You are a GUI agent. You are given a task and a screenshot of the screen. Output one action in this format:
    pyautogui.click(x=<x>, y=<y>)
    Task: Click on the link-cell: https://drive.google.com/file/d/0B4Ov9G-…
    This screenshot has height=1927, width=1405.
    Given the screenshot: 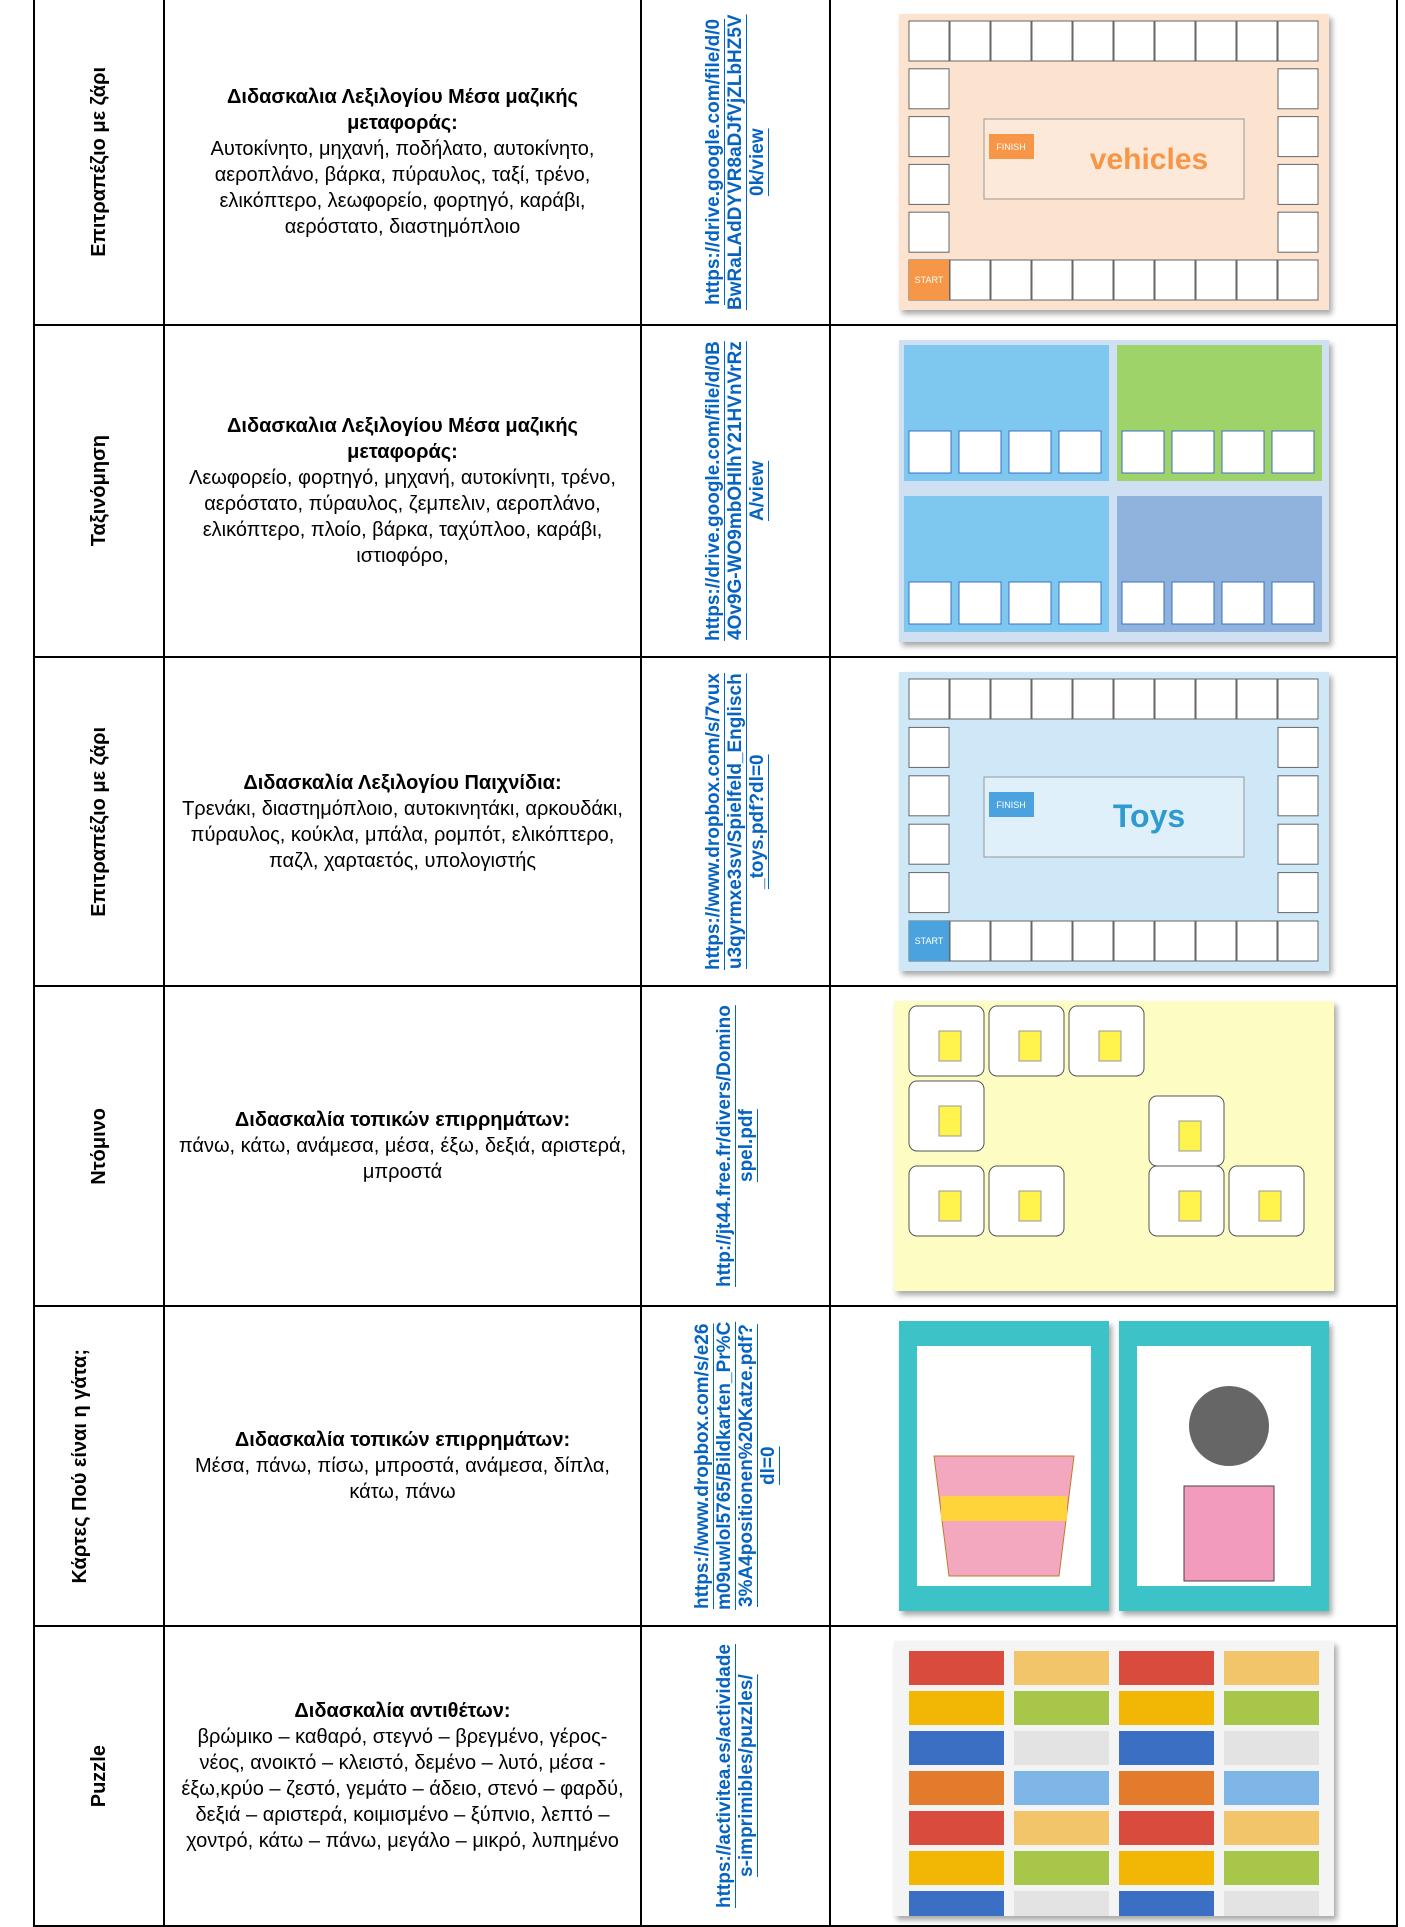 What is the action you would take?
    pyautogui.click(x=734, y=491)
    